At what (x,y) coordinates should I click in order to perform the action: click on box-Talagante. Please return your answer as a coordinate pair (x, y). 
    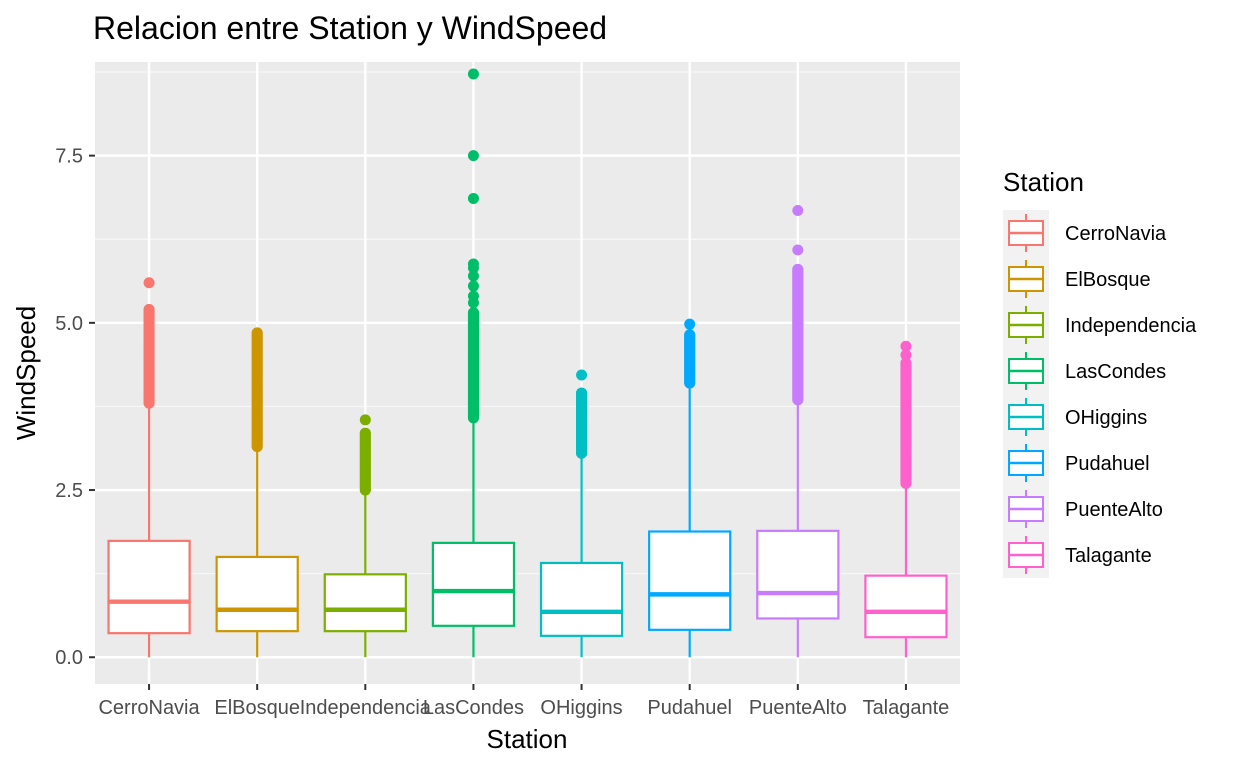
    Looking at the image, I should click on (906, 499).